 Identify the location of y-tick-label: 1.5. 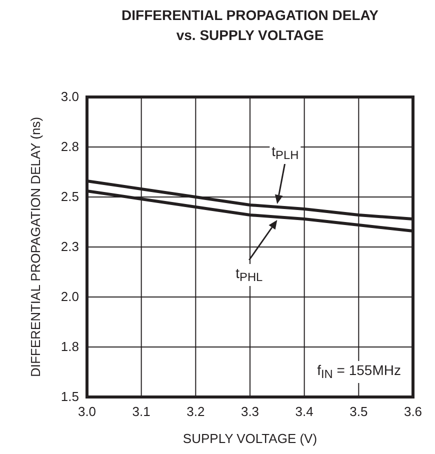
(69, 396).